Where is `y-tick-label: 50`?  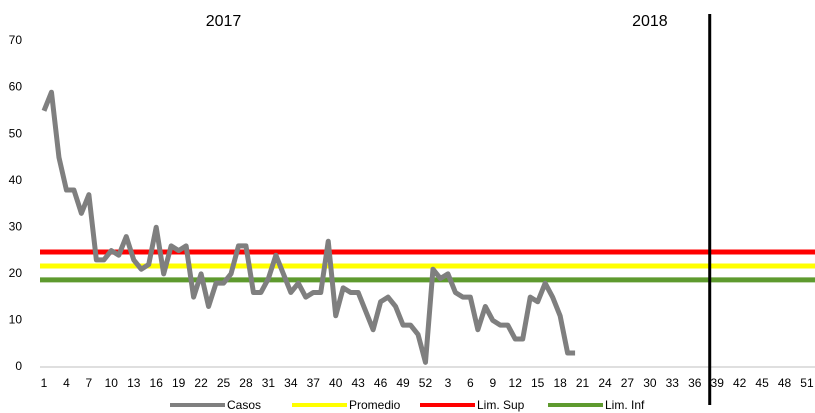
y-tick-label: 50 is located at coordinates (16, 133).